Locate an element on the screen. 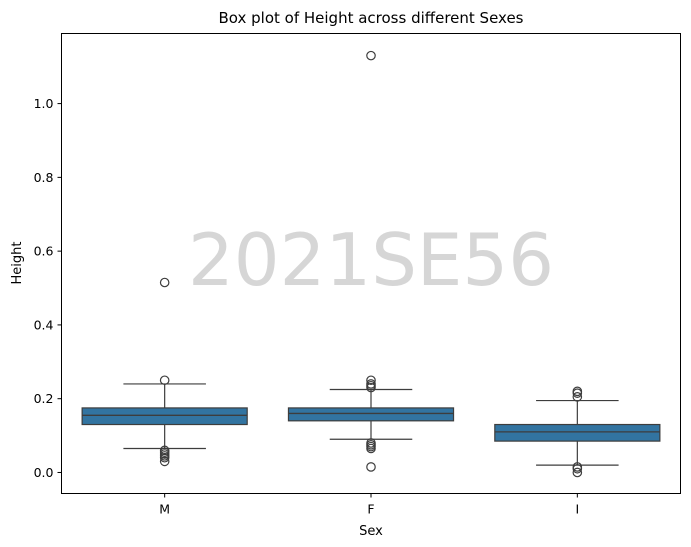 The width and height of the screenshot is (691, 547). watermark: 2021SE56 is located at coordinates (371, 260).